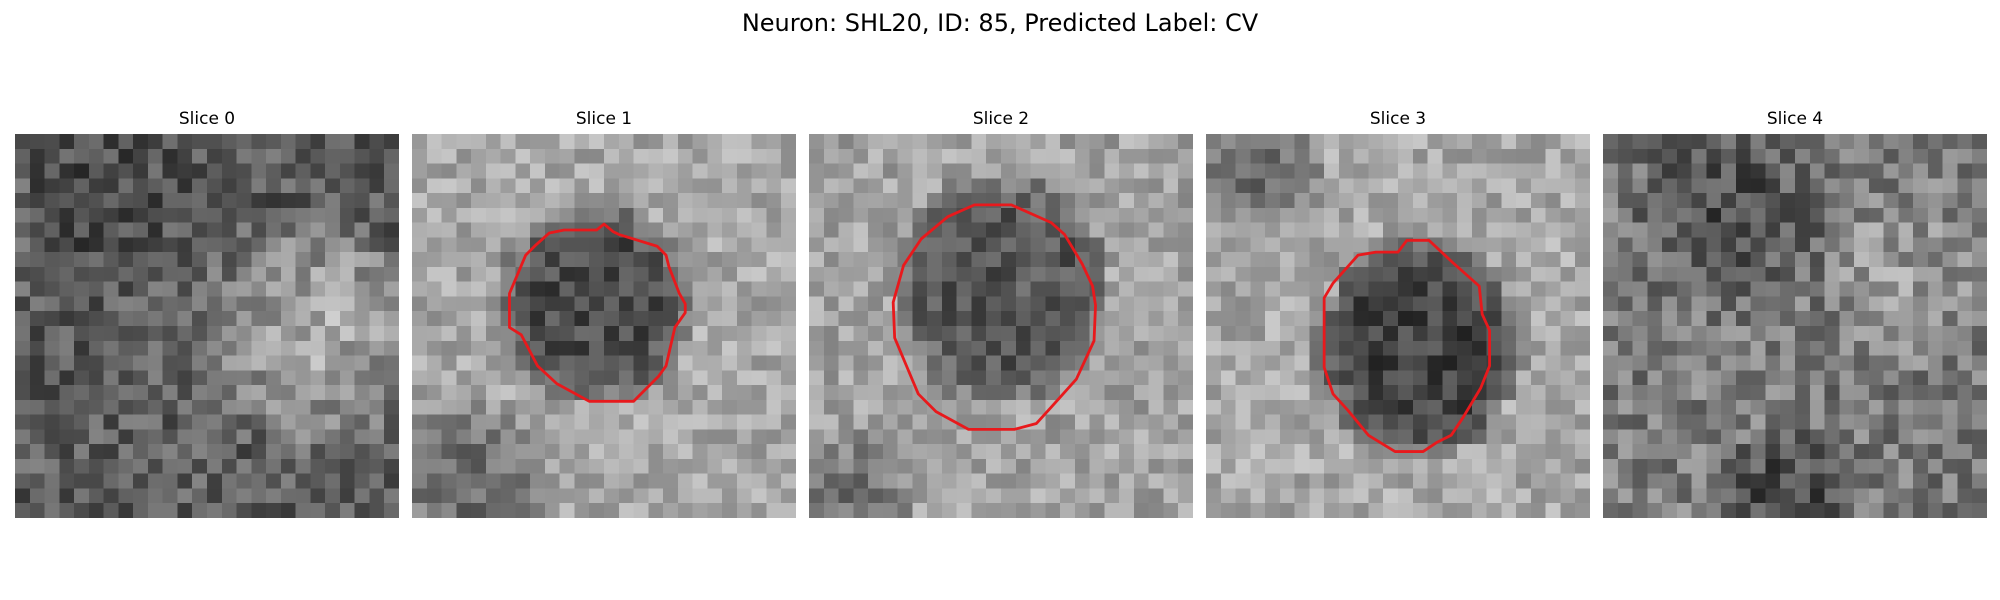 Image resolution: width=2000 pixels, height=600 pixels. I want to click on slice-title-2: Slice 2, so click(1001, 119).